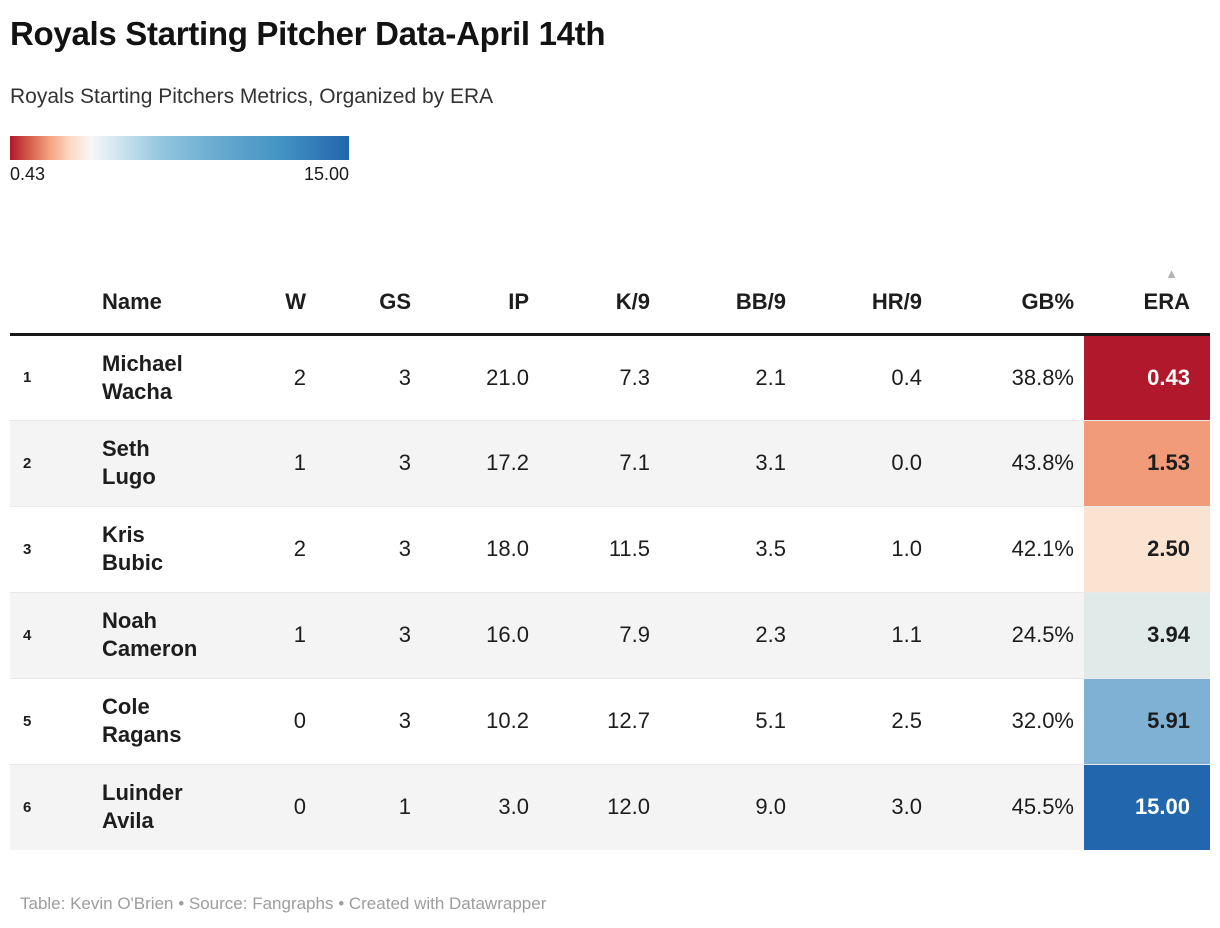 This screenshot has height=928, width=1220. Describe the element at coordinates (191, 462) in the screenshot. I see `cell-name: Seth Lugo` at that location.